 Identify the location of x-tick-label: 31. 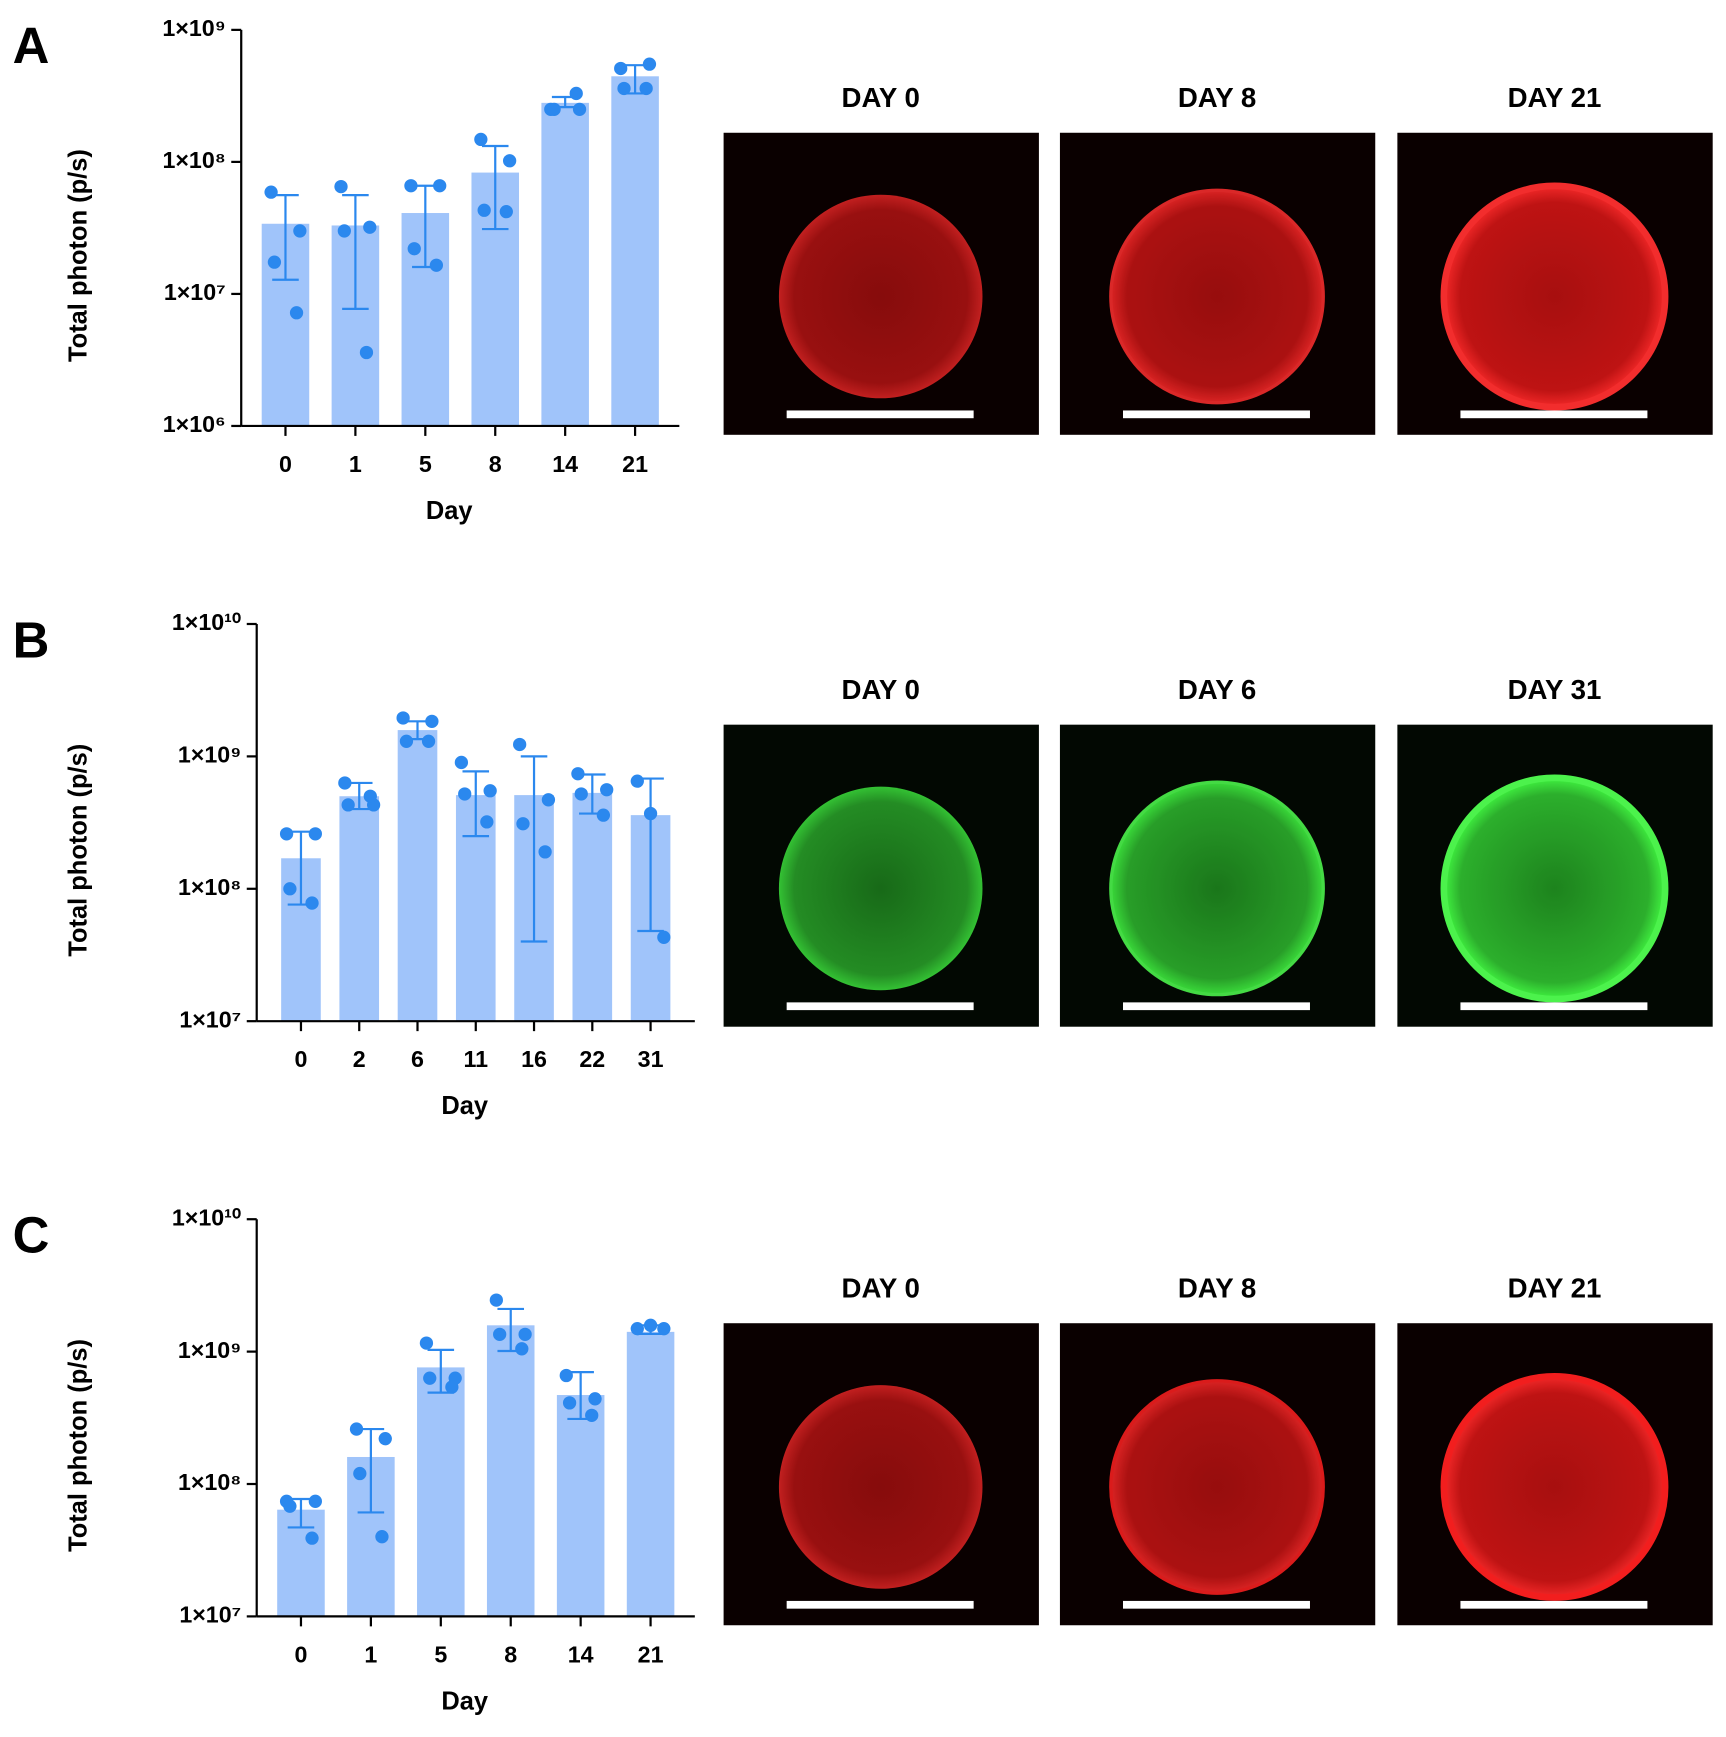
(651, 1059).